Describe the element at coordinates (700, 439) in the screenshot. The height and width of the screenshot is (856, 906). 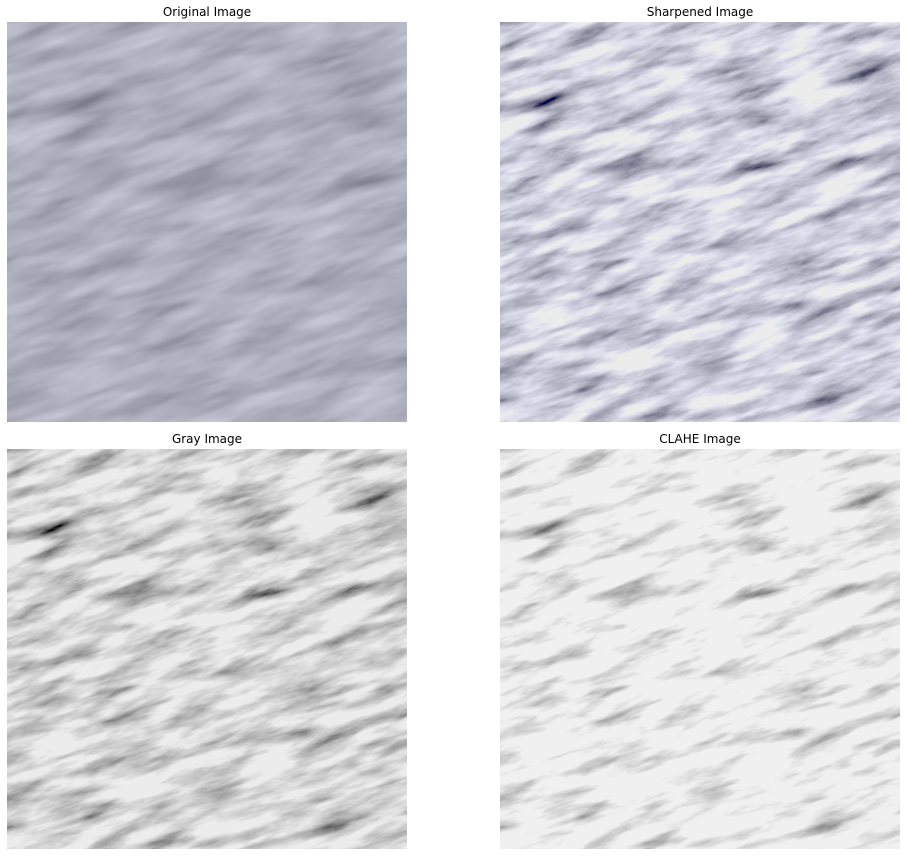
I see `panel-title-clahe: CLAHE Image` at that location.